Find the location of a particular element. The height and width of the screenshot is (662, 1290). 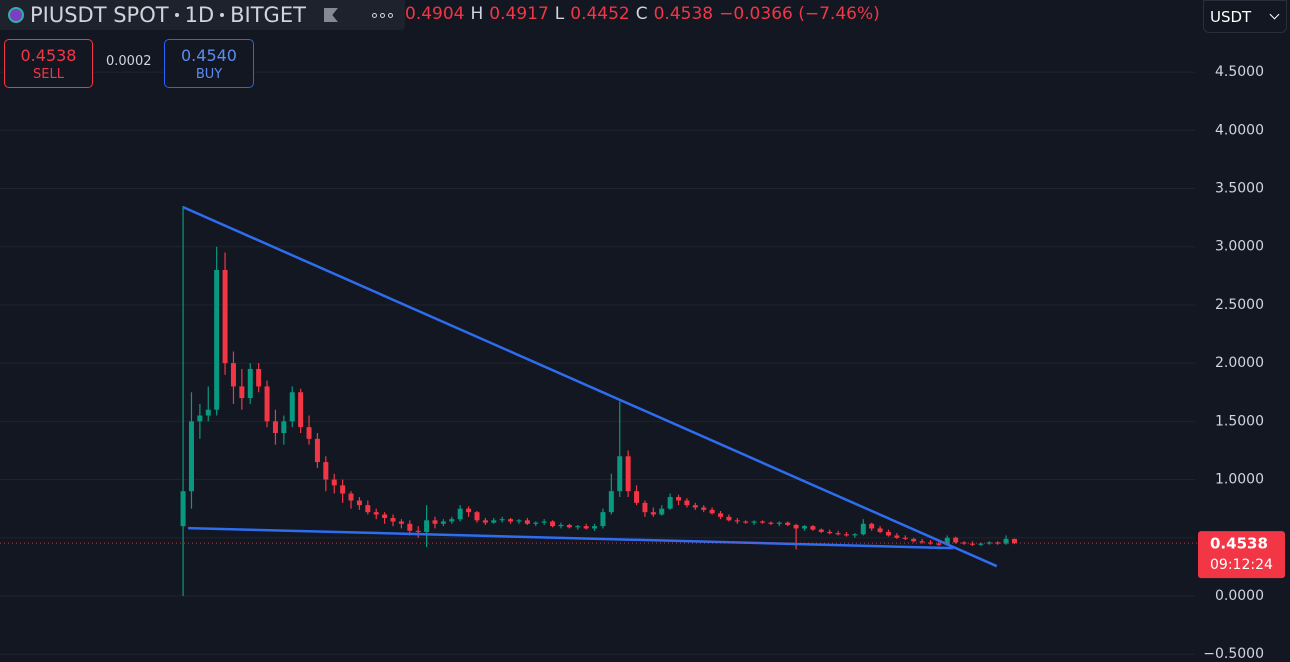

y-tick-label: 1.0000 is located at coordinates (1239, 480).